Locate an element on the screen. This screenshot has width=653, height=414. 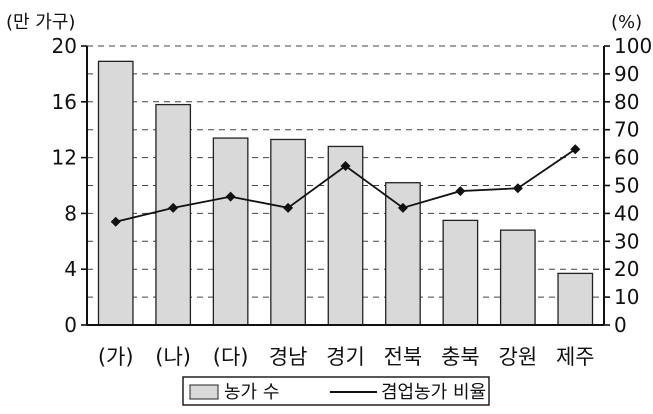
legend-bar-label: 농가 수 is located at coordinates (251, 392).